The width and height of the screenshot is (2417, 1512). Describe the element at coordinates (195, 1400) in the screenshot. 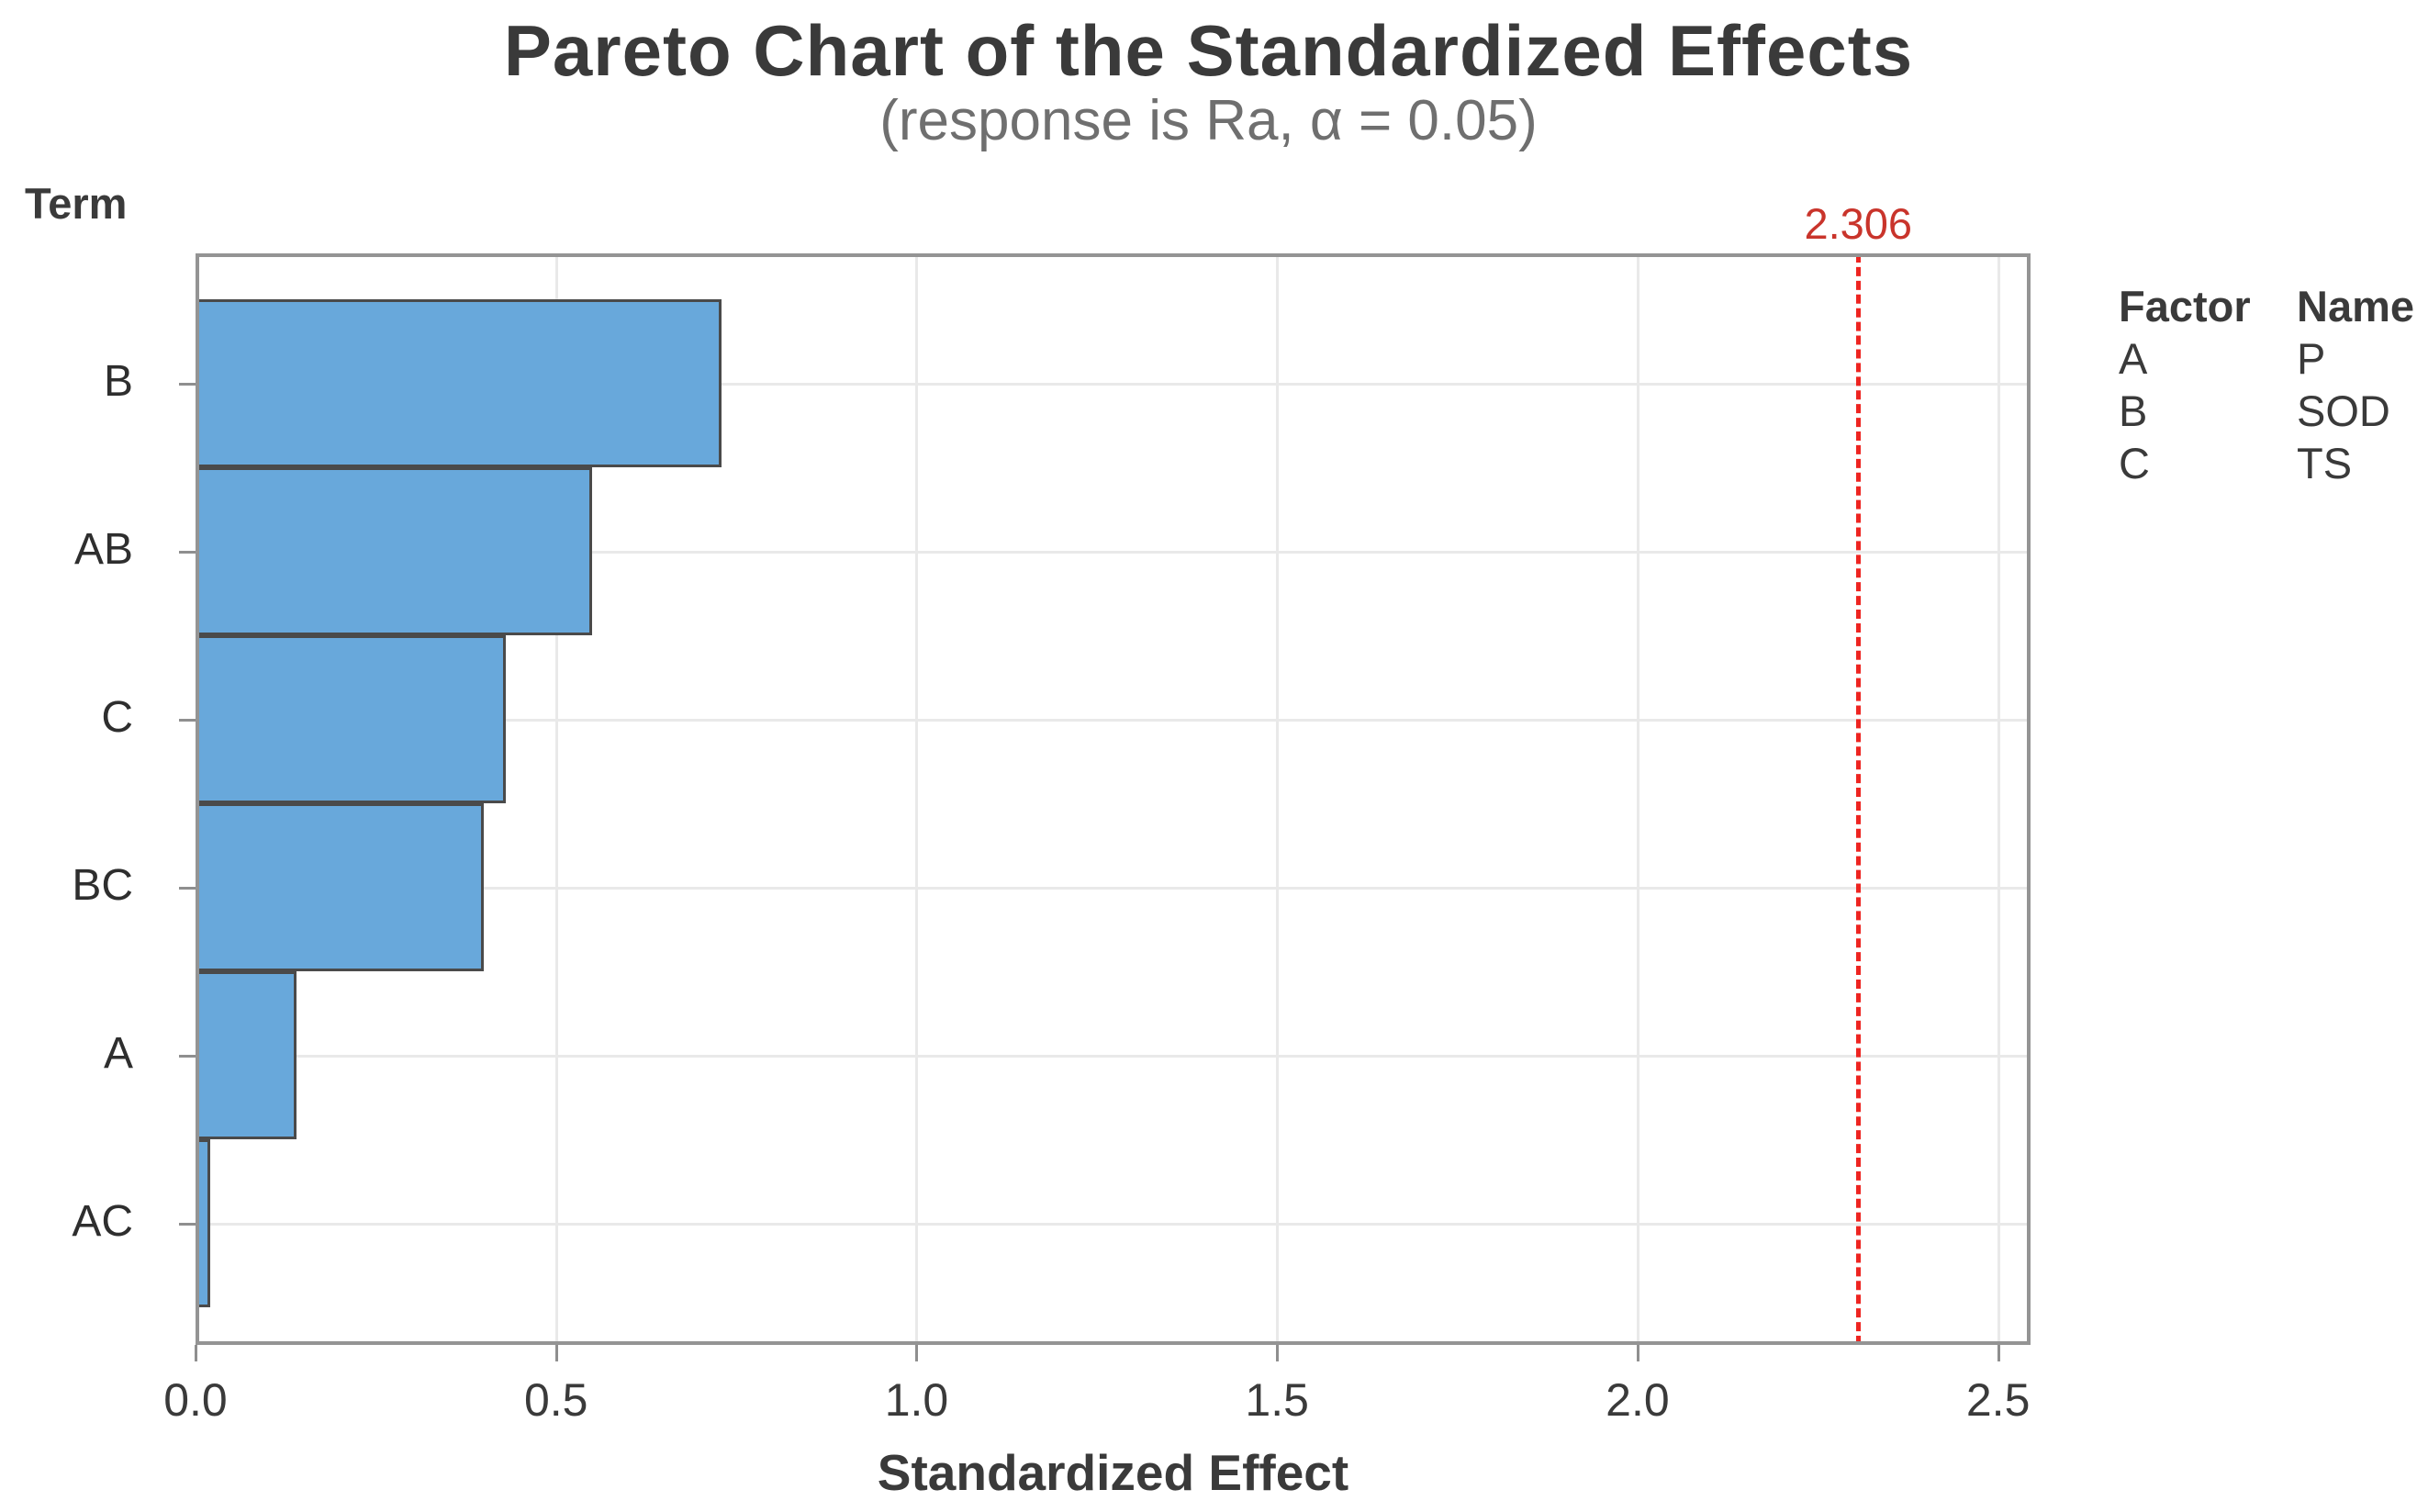

I see `x-tick-label: 0.0` at that location.